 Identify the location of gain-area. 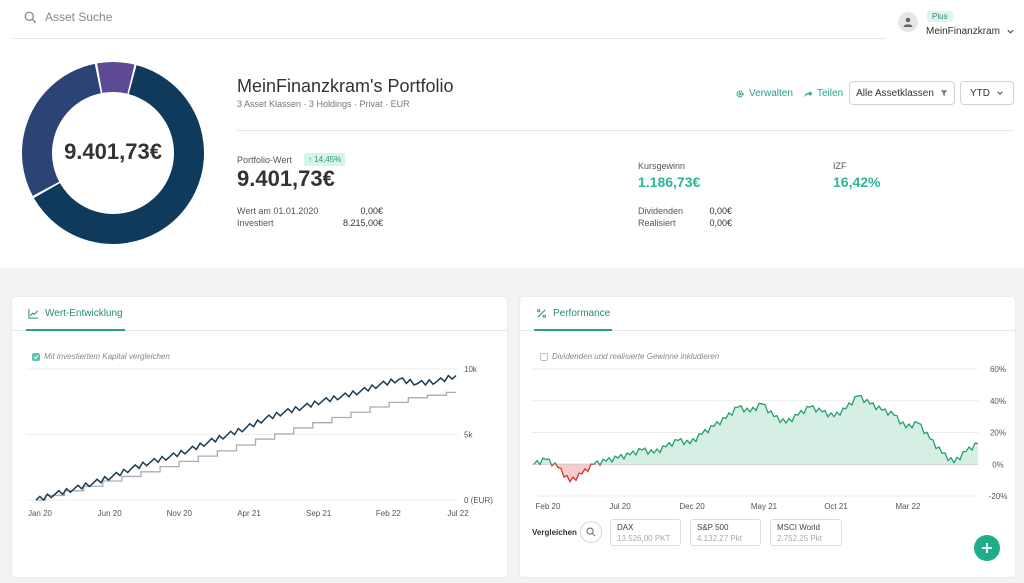
(756, 430).